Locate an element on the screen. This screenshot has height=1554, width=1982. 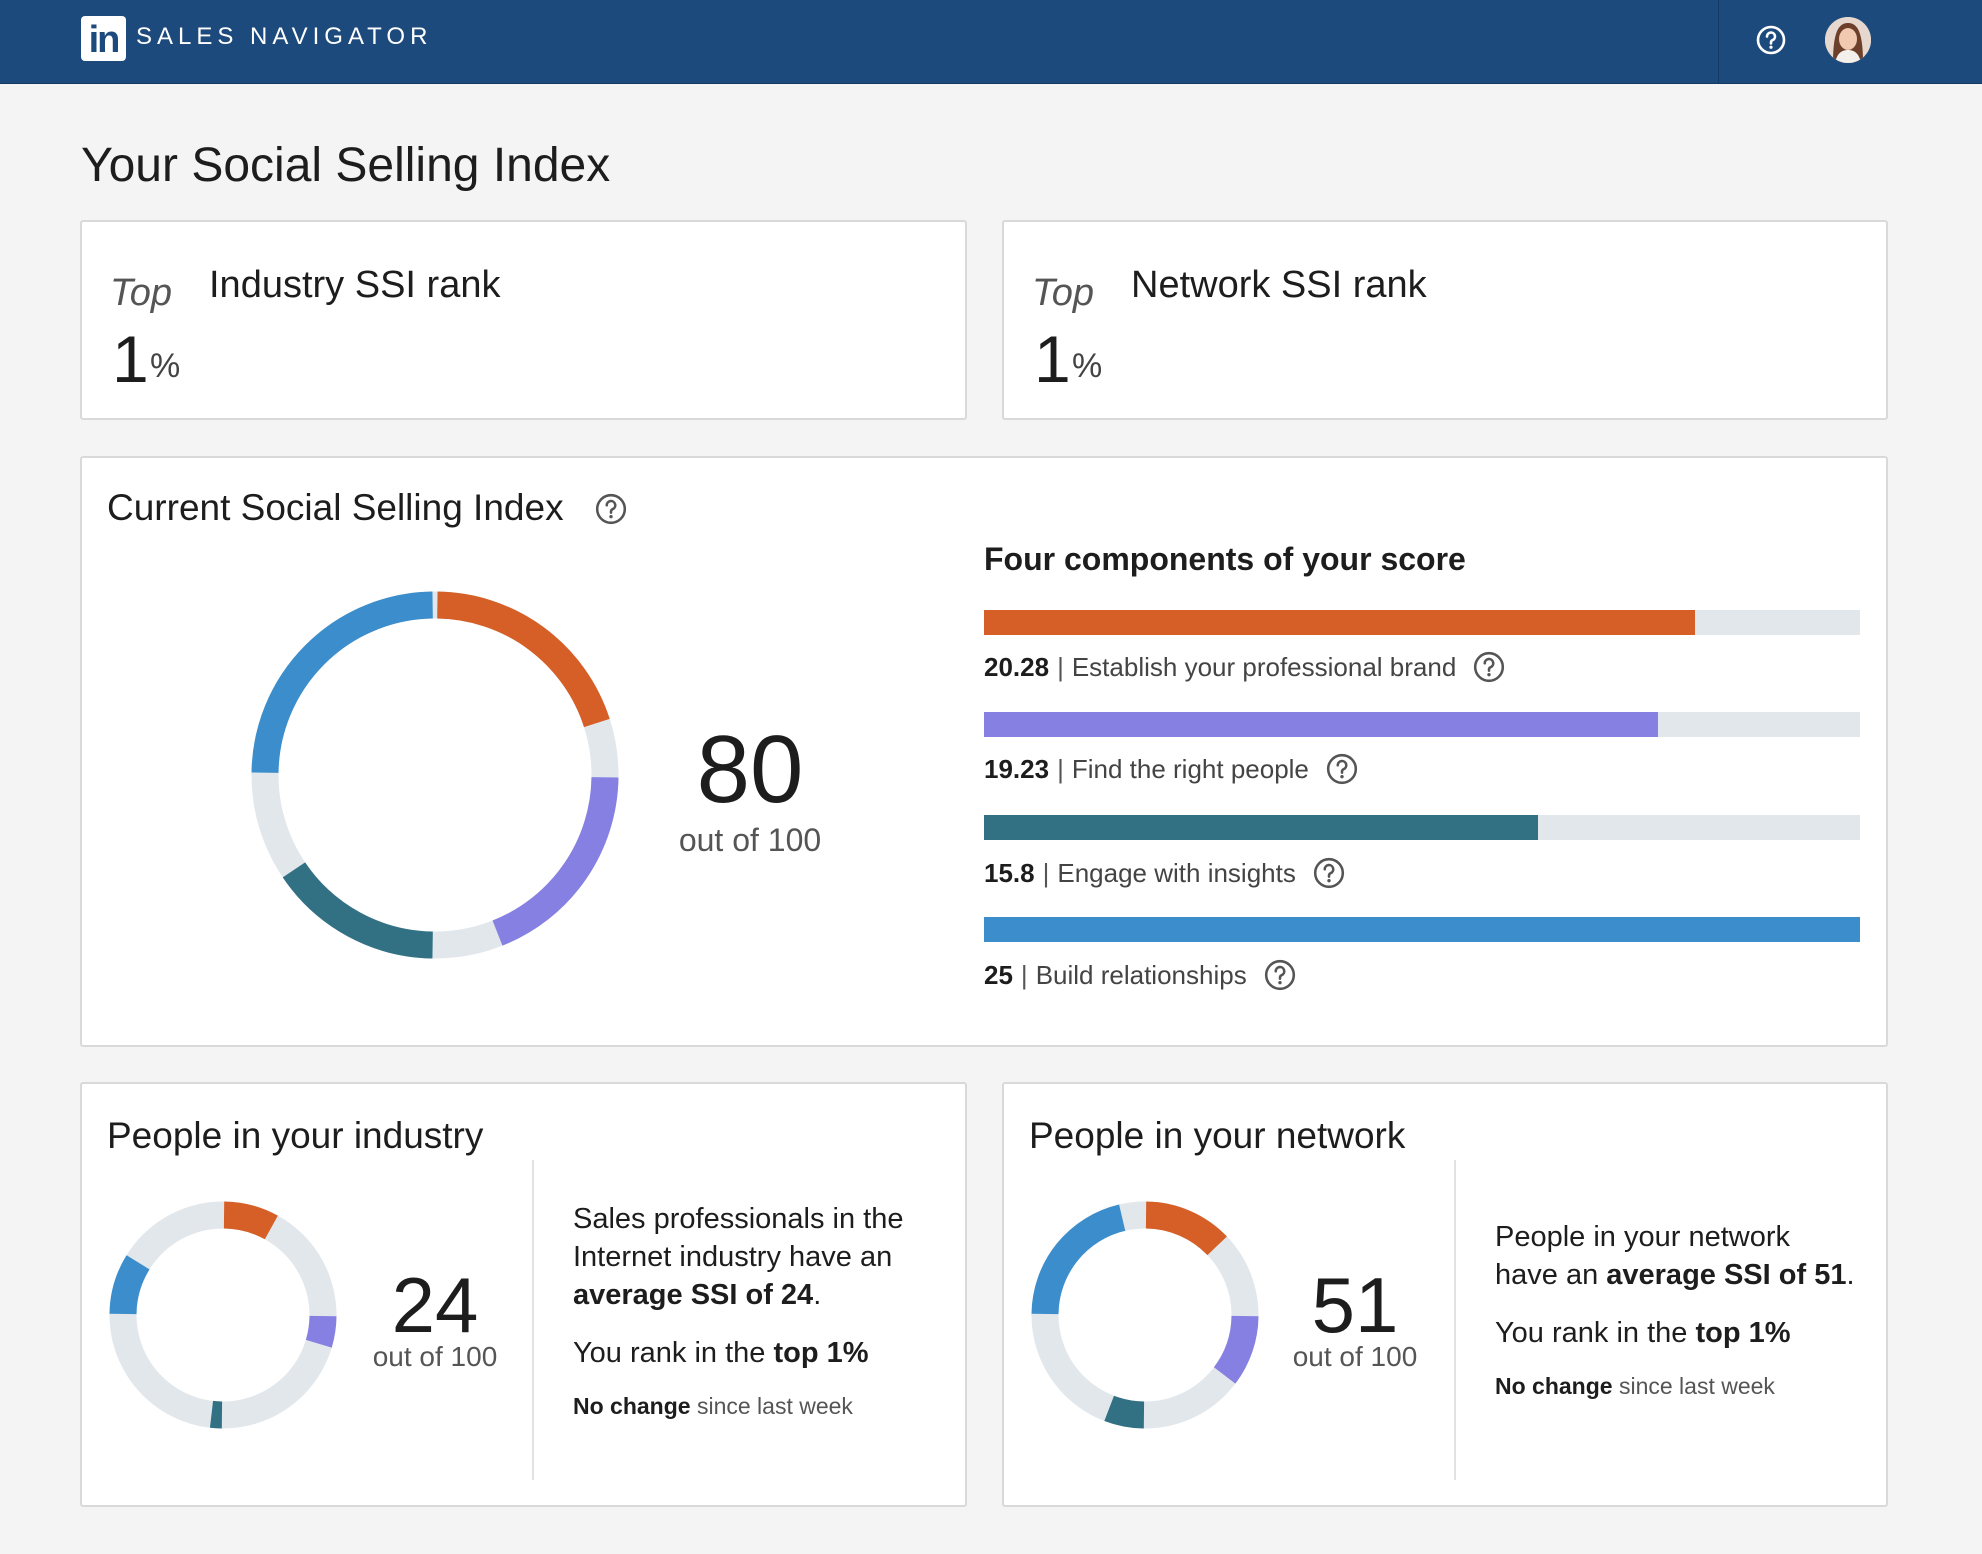
network-rank-unit: % is located at coordinates (1087, 366).